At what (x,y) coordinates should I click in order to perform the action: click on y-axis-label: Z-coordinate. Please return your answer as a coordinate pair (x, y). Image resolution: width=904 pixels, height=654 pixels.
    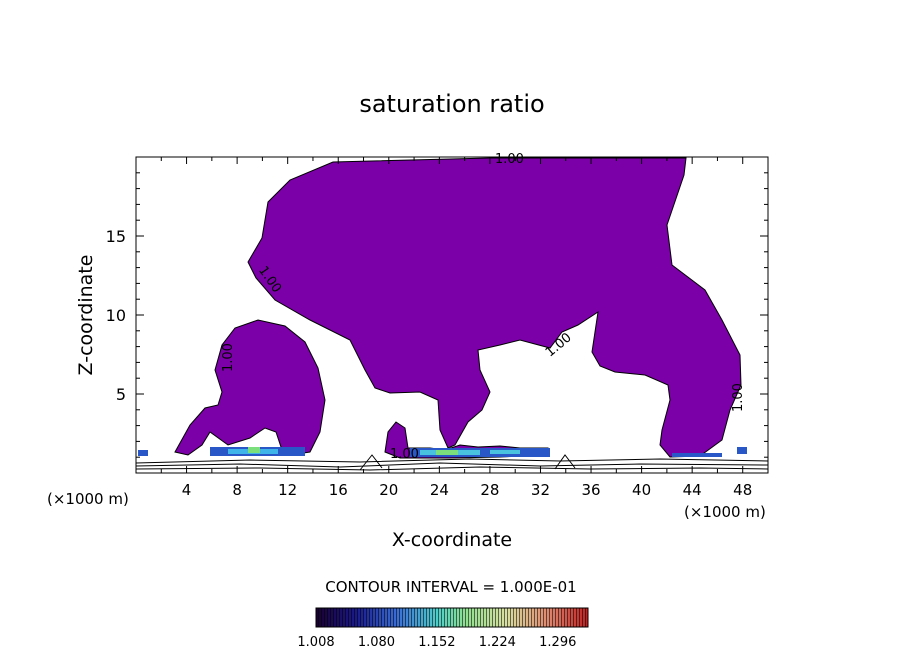
    Looking at the image, I should click on (86, 315).